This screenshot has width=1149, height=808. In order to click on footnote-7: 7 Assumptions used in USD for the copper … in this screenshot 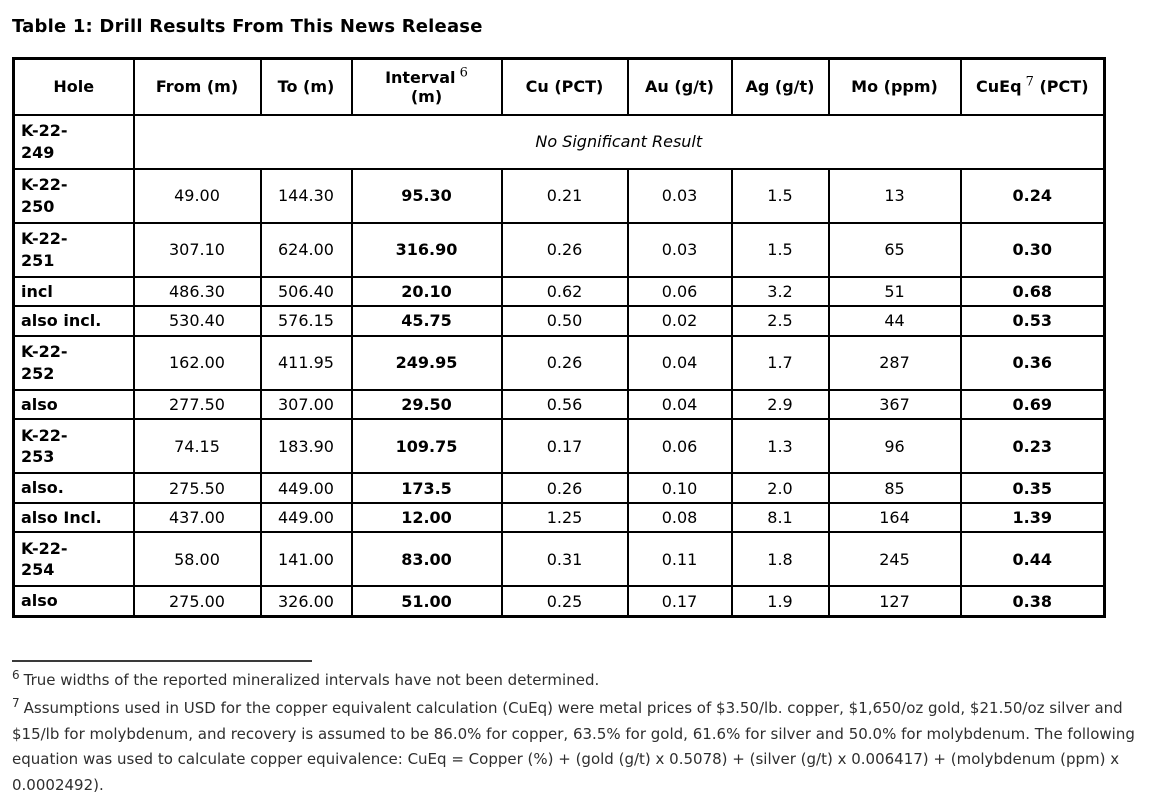, I will do `click(574, 747)`.